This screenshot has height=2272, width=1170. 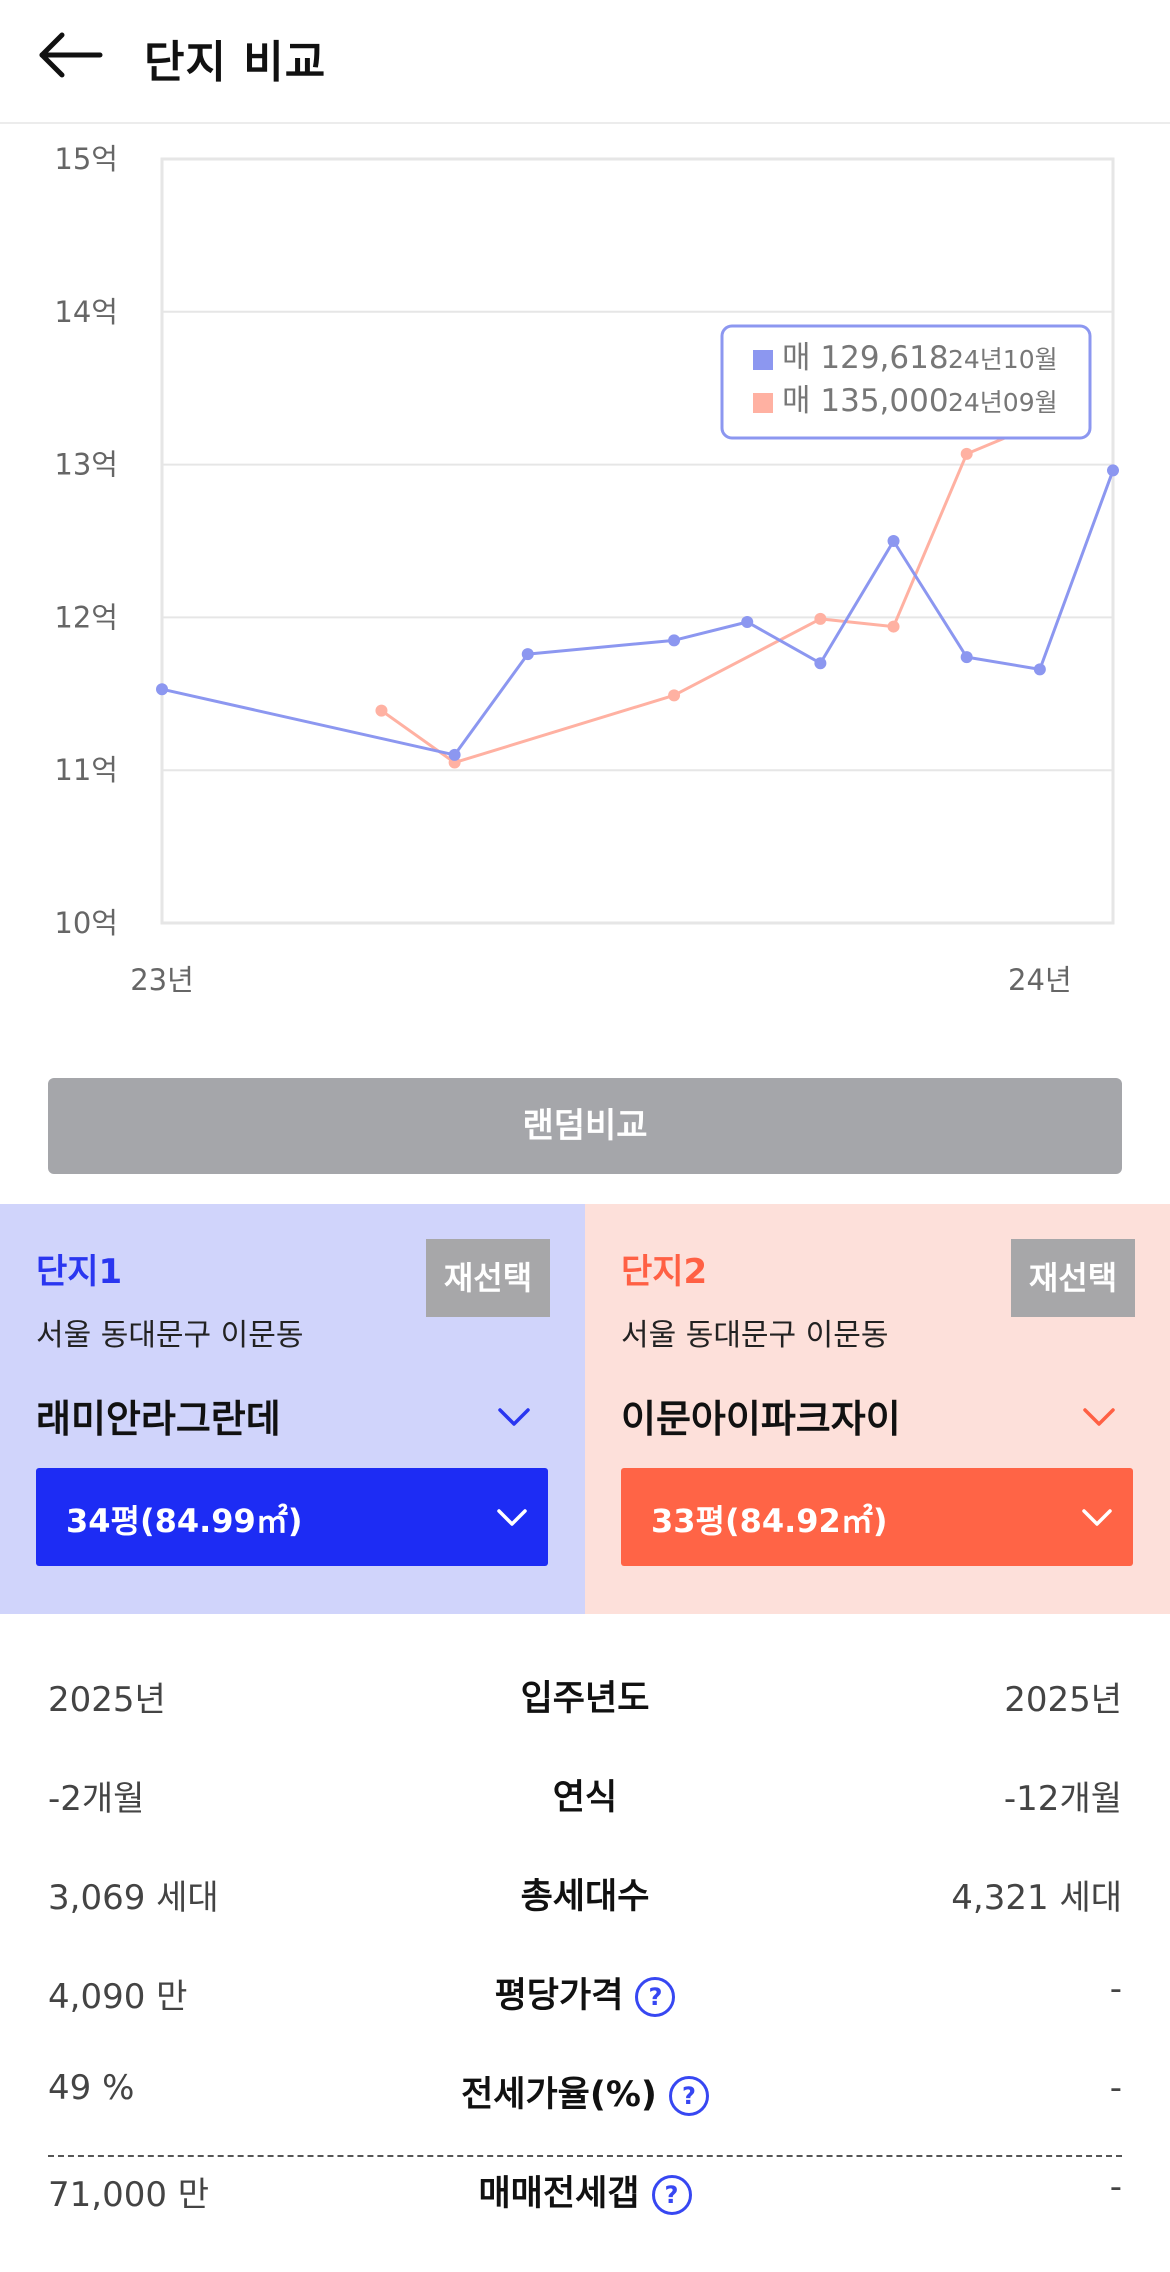 I want to click on complex2-age: -12개월, so click(x=1062, y=1799).